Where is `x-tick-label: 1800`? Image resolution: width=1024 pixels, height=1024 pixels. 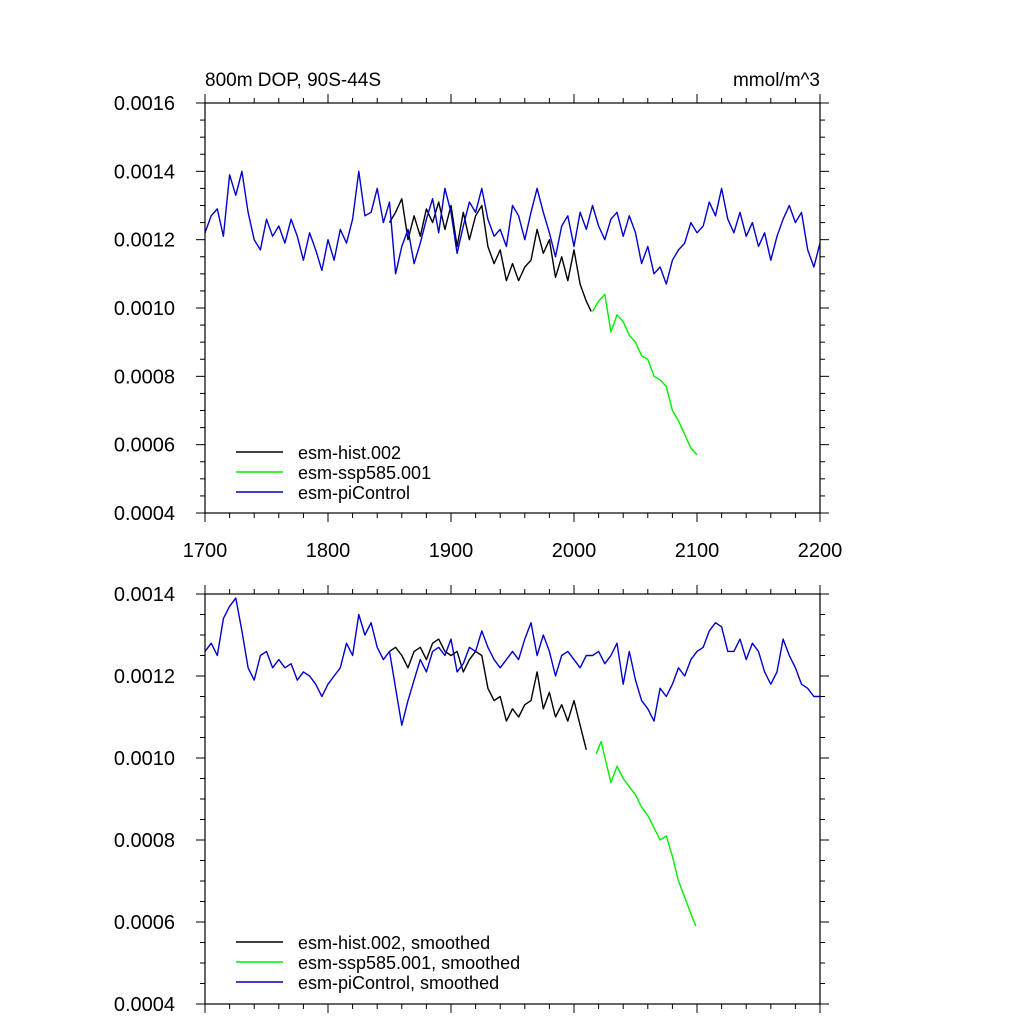
x-tick-label: 1800 is located at coordinates (328, 551).